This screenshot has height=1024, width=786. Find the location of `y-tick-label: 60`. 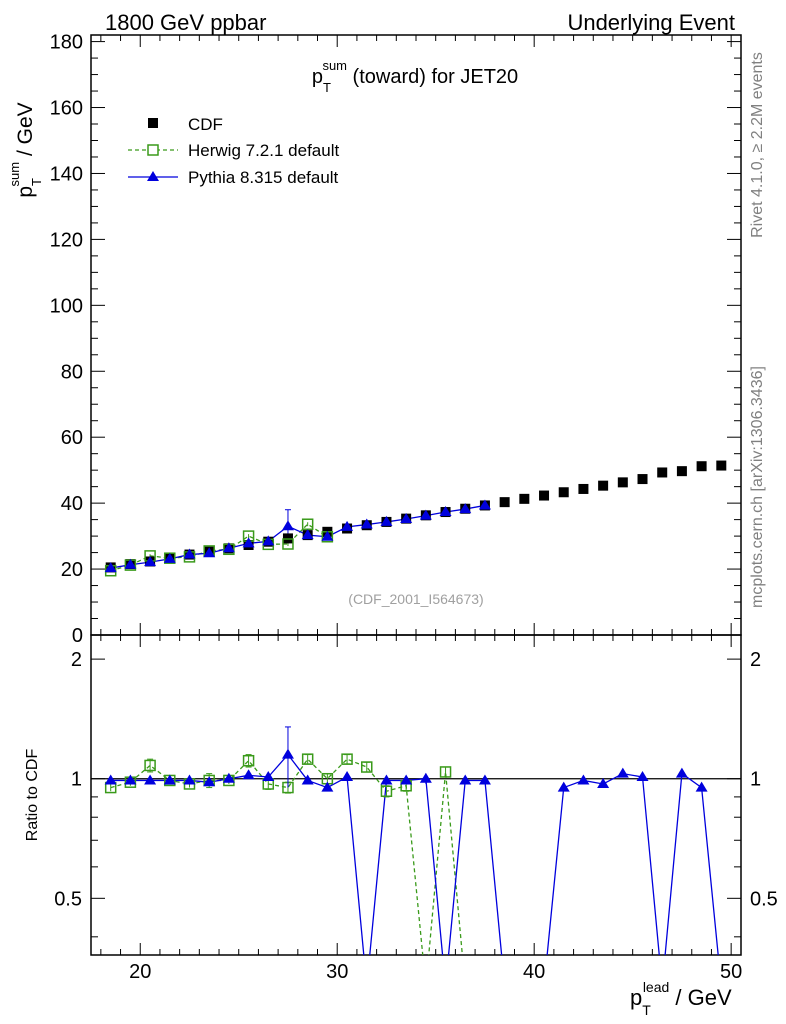

y-tick-label: 60 is located at coordinates (72, 438).